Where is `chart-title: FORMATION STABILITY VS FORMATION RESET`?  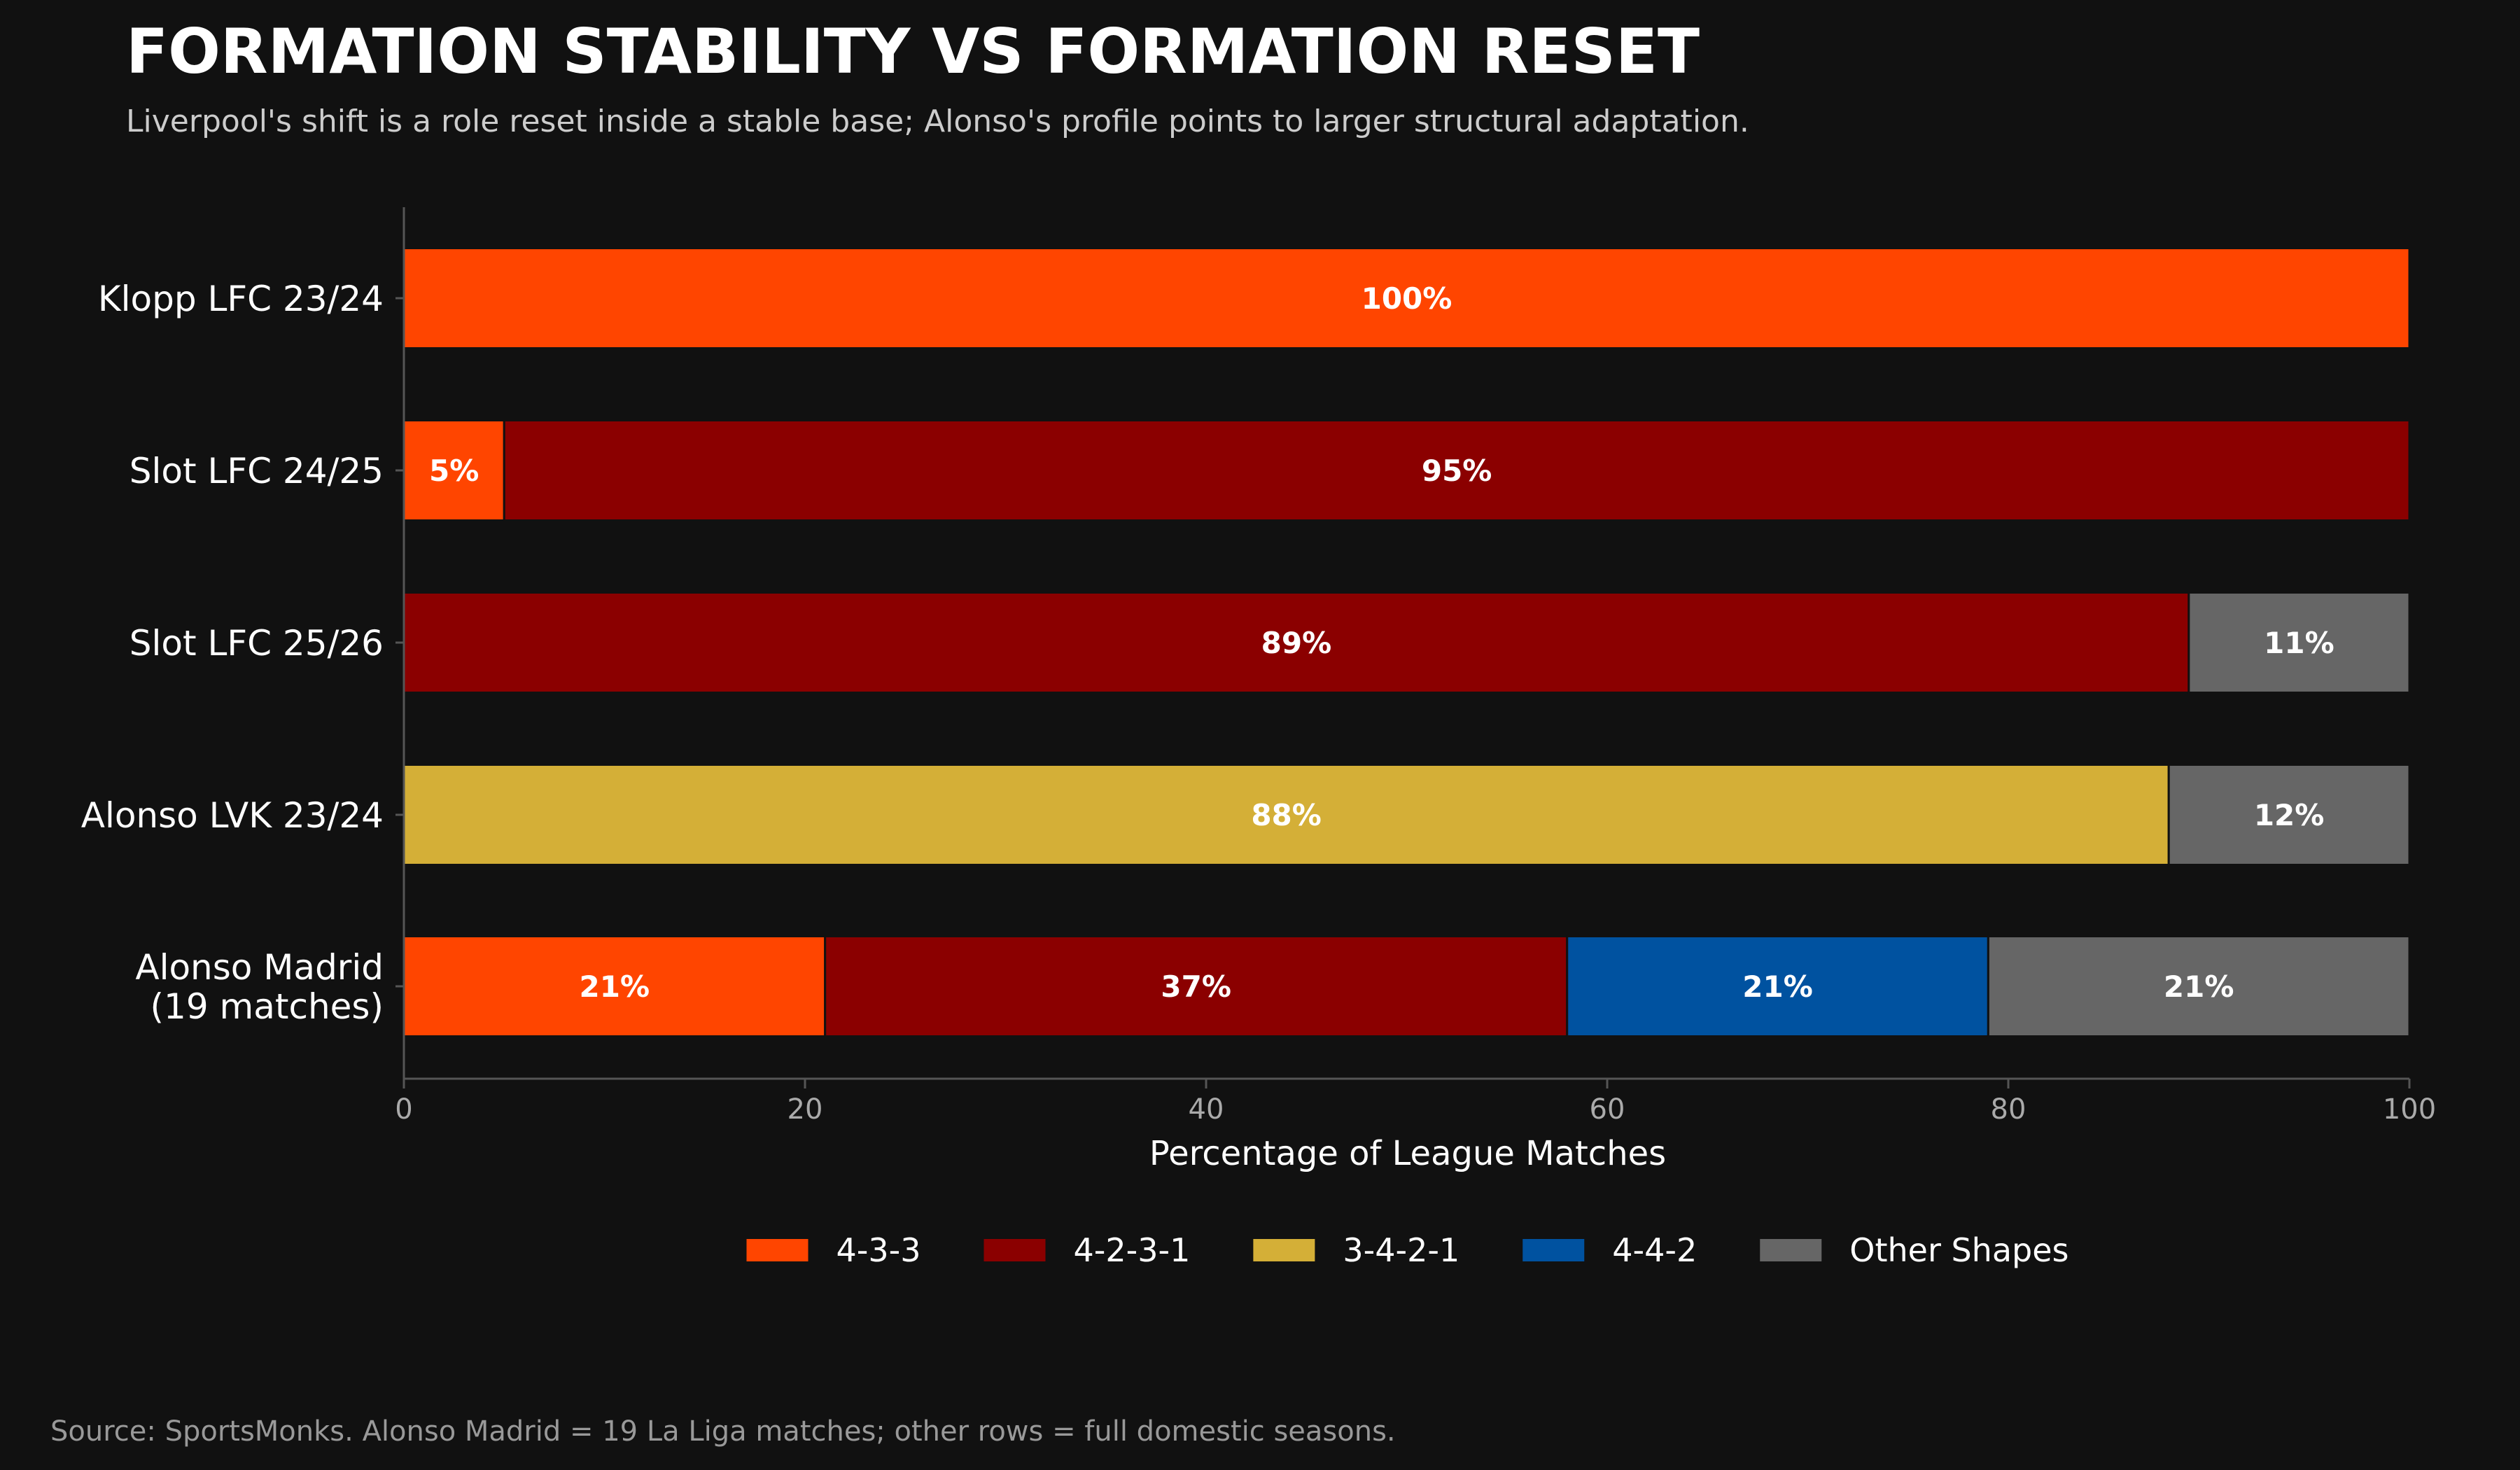
chart-title: FORMATION STABILITY VS FORMATION RESET is located at coordinates (913, 51).